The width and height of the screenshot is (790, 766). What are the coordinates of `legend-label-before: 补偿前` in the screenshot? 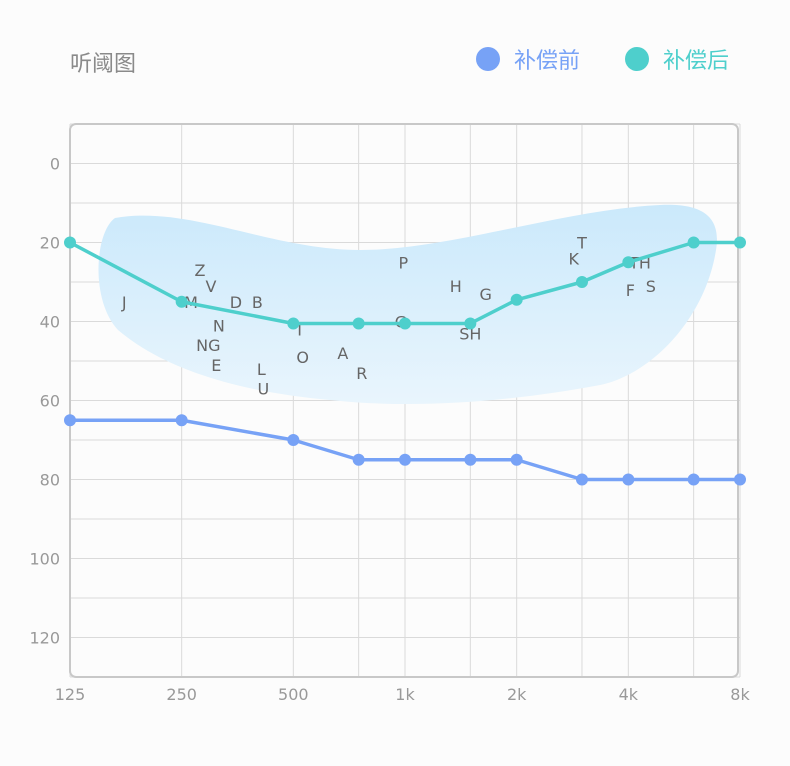 It's located at (547, 61).